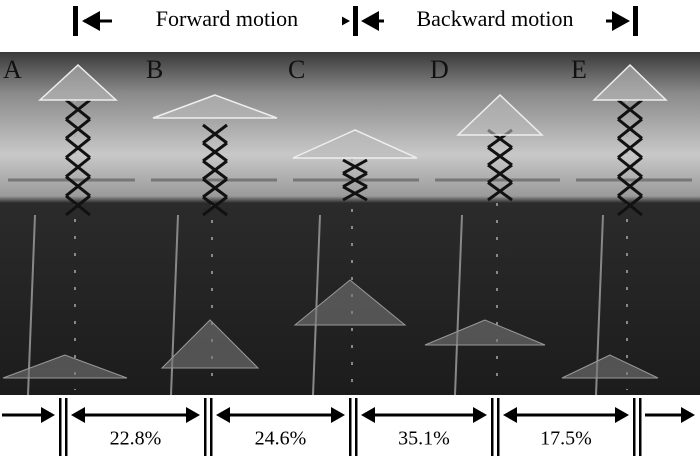  What do you see at coordinates (424, 439) in the screenshot?
I see `interval-label: 35.1%` at bounding box center [424, 439].